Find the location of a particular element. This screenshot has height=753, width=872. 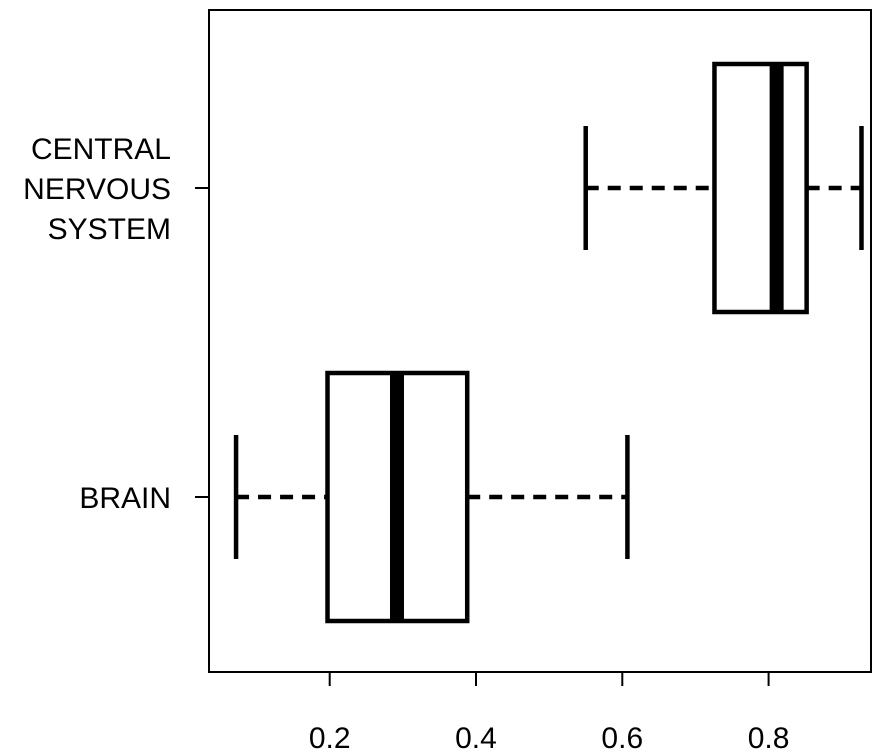

y-category-label: SYSTEM is located at coordinates (109, 229).